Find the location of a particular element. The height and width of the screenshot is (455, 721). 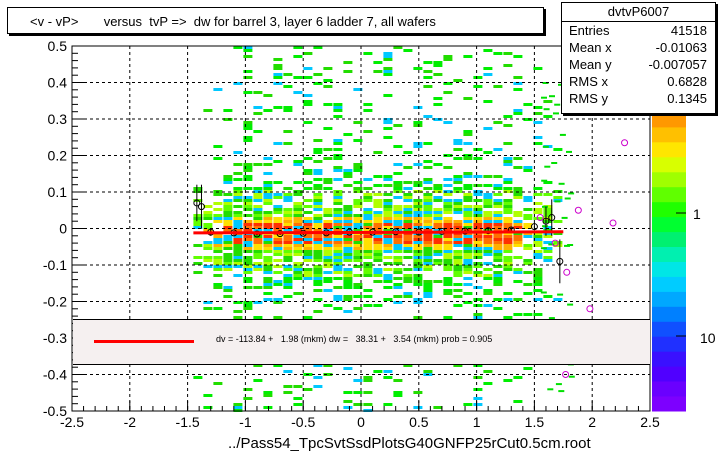

outlier-point is located at coordinates (590, 309).